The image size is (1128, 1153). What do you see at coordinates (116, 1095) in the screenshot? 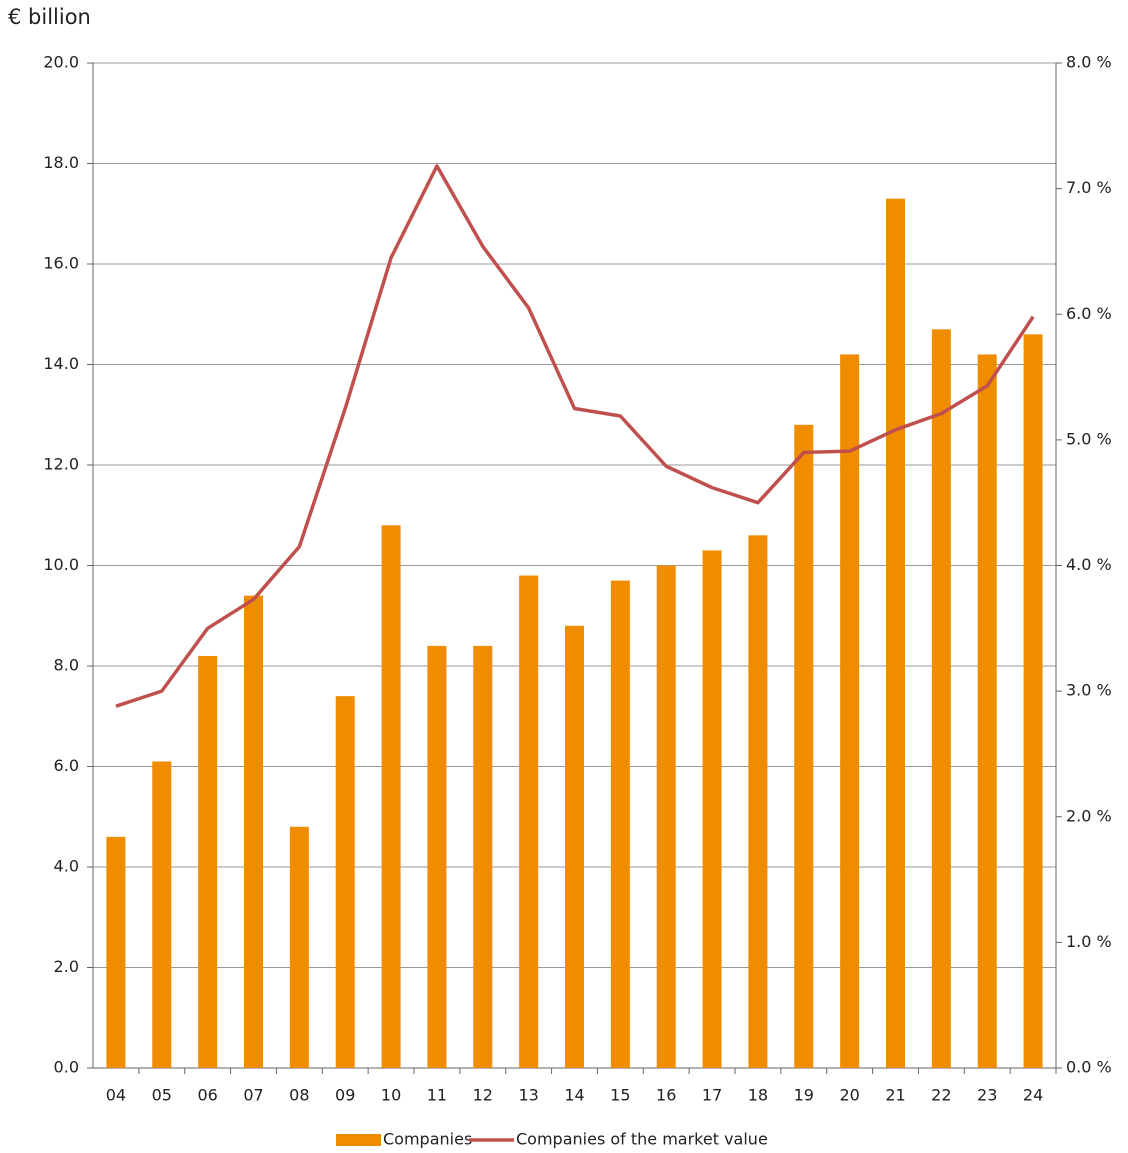
I see `x-tick-label: 04` at bounding box center [116, 1095].